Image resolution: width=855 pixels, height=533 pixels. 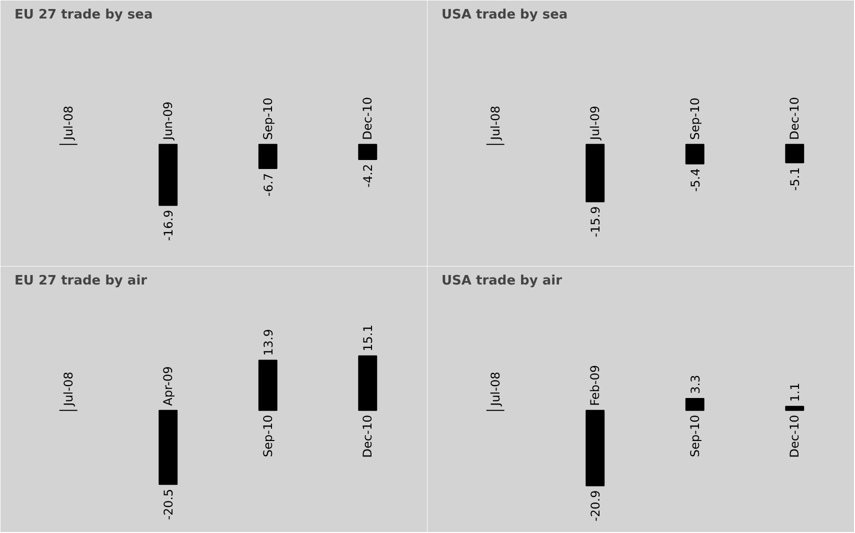 What do you see at coordinates (168, 121) in the screenshot?
I see `x-tick-label: Jun-09` at bounding box center [168, 121].